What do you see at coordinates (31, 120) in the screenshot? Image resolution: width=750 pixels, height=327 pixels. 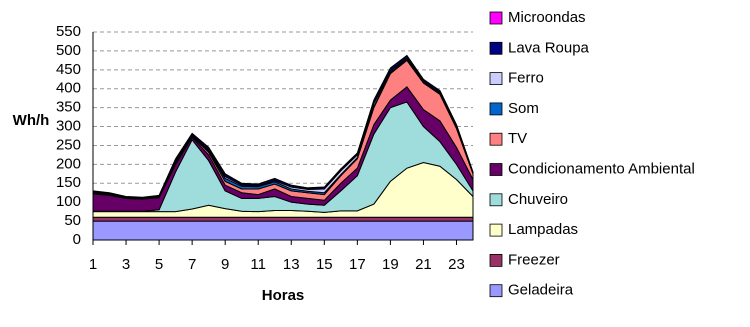 I see `y-axis-label: Wh/h` at bounding box center [31, 120].